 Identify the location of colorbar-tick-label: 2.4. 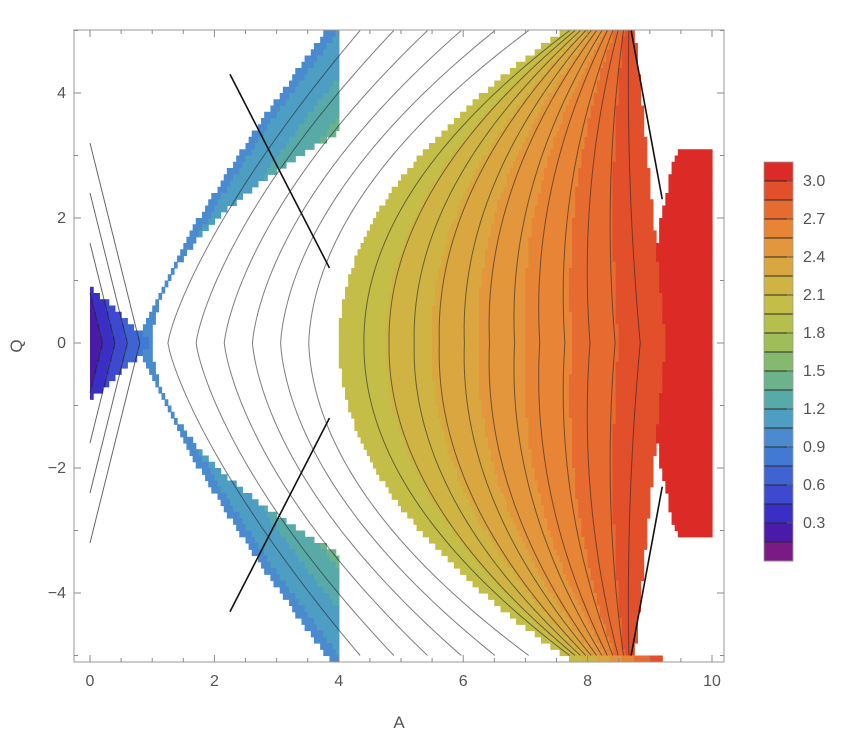
(814, 257).